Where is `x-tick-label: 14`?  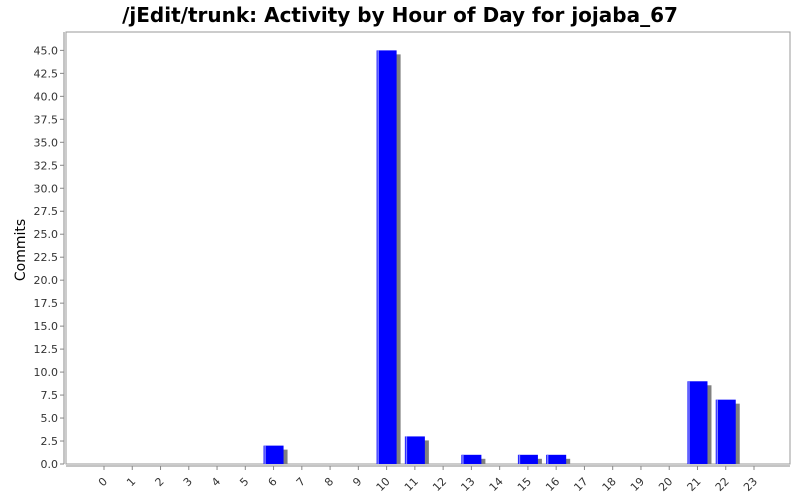
x-tick-label: 14 is located at coordinates (496, 484).